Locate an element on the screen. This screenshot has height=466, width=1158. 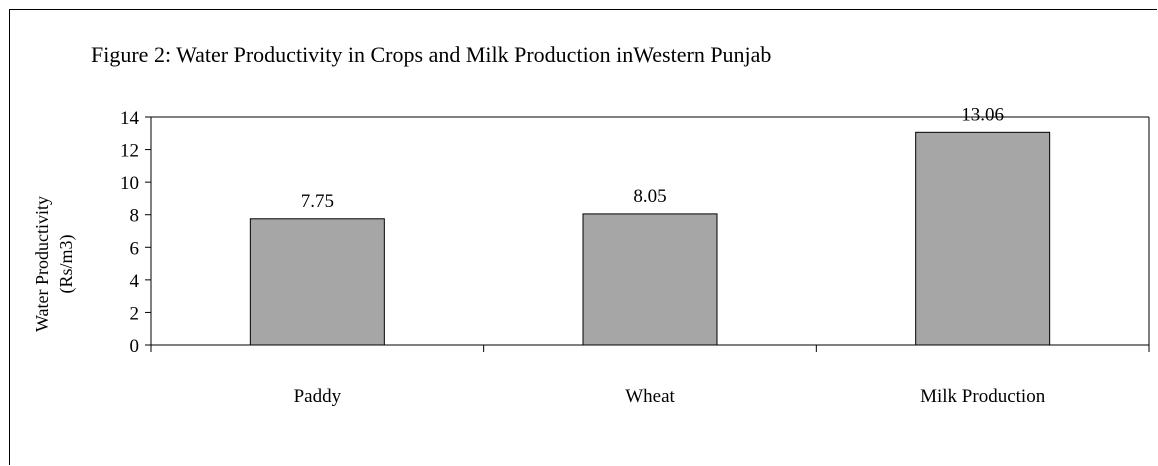
y-tick-label: 2 is located at coordinates (135, 313).